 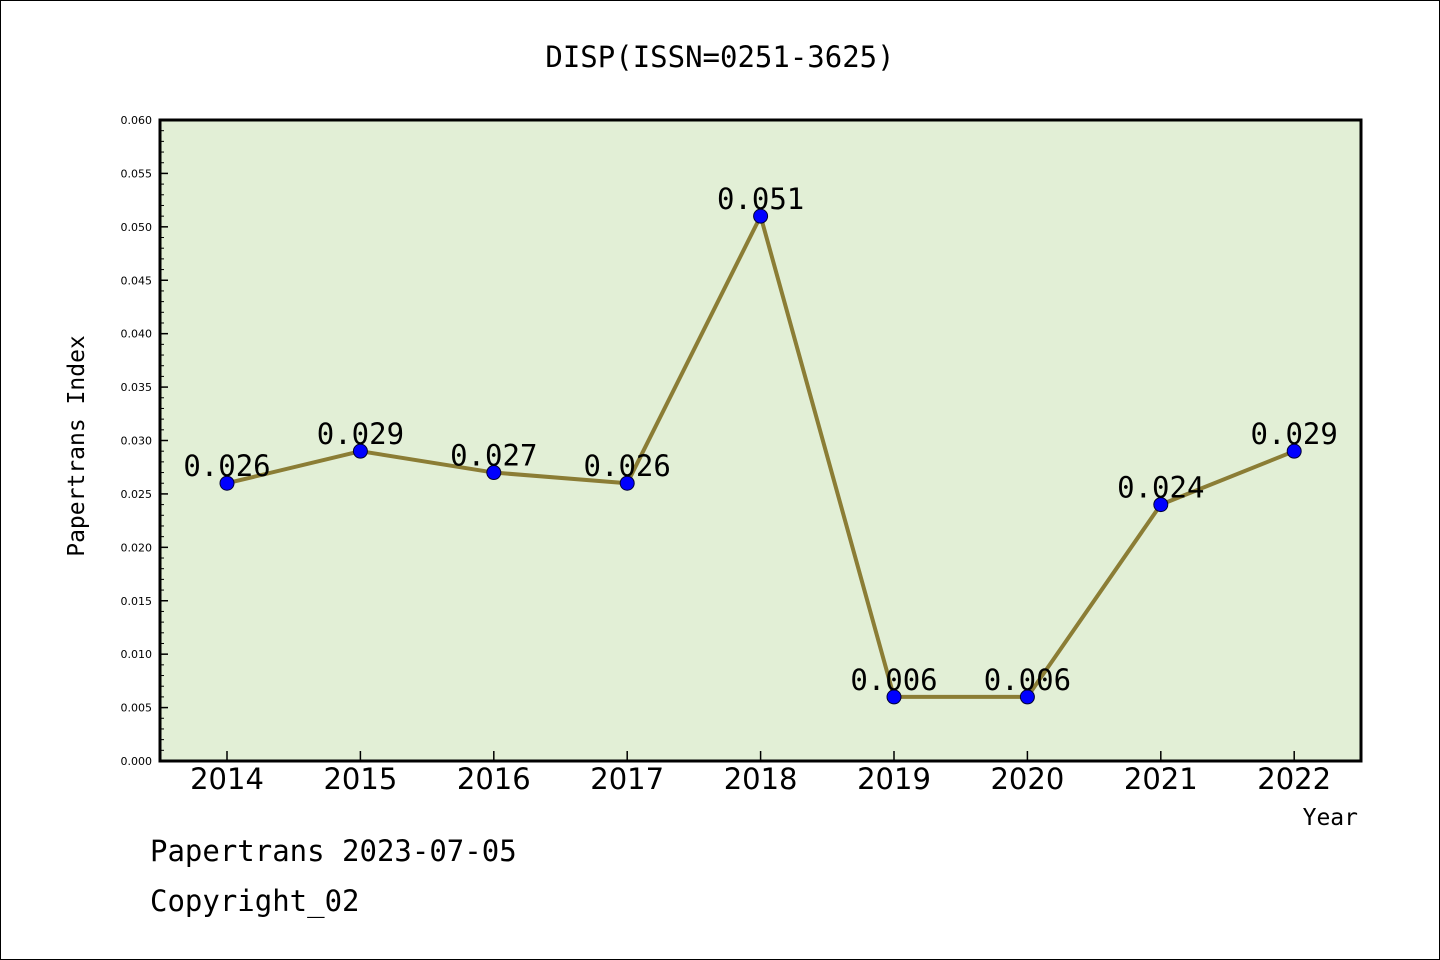 What do you see at coordinates (137, 547) in the screenshot?
I see `y-tick-label: 0.020` at bounding box center [137, 547].